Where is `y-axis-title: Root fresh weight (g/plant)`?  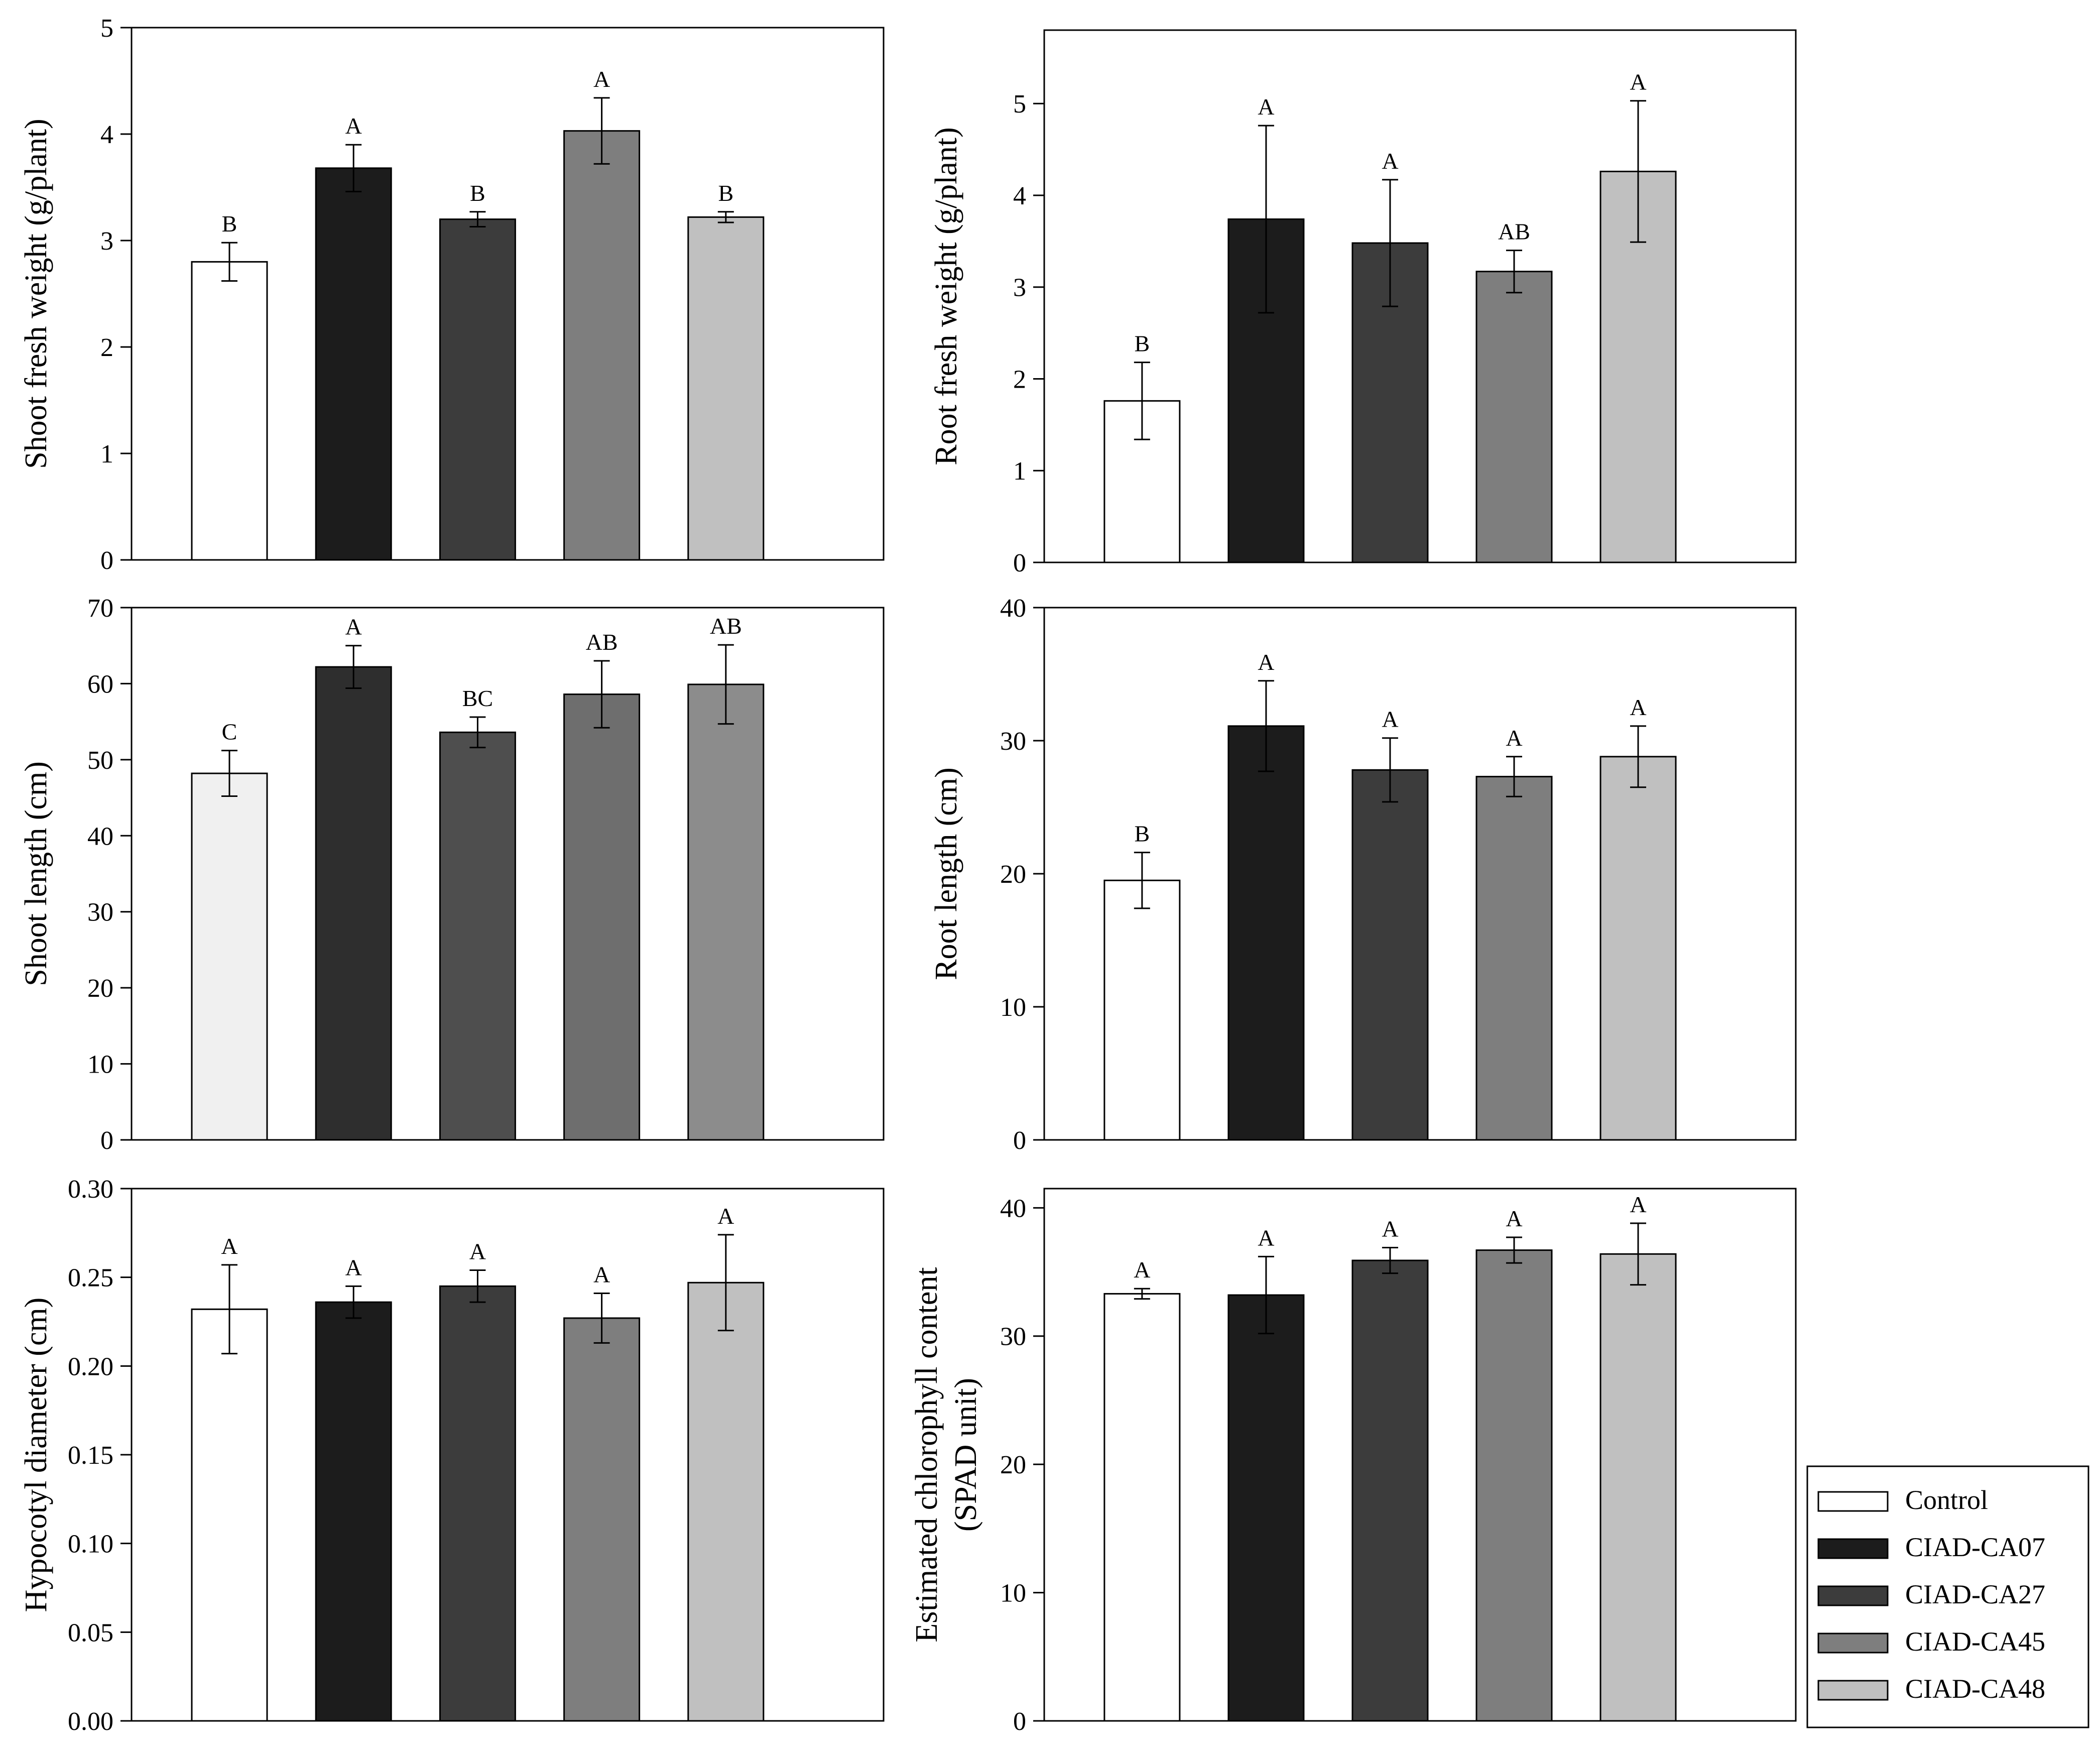
y-axis-title: Root fresh weight (g/plant) is located at coordinates (946, 296).